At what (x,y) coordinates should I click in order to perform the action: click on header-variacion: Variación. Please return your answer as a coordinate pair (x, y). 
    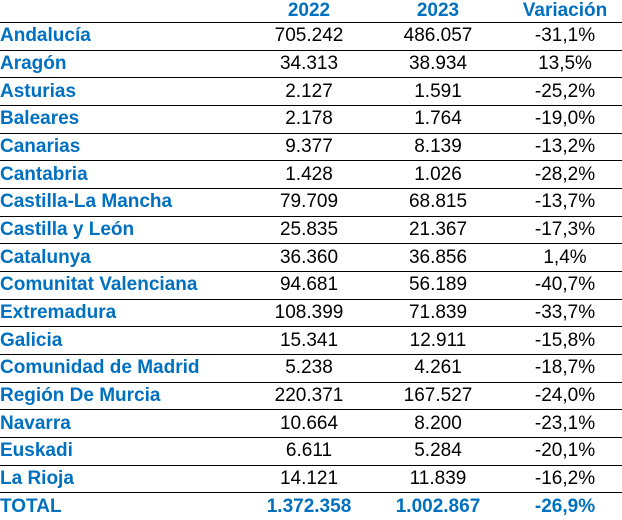
    Looking at the image, I should click on (565, 11).